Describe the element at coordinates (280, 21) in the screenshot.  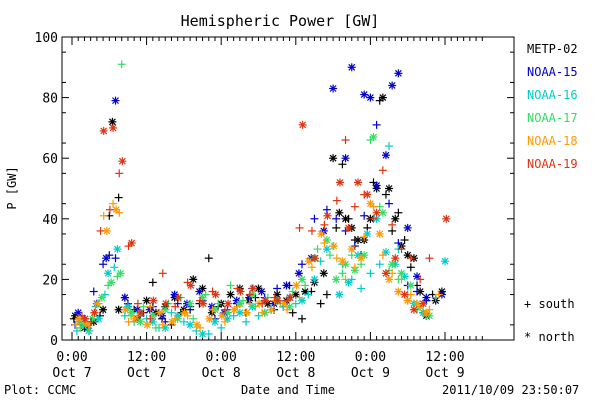
I see `chart-title: Hemispheric Power [GW]` at that location.